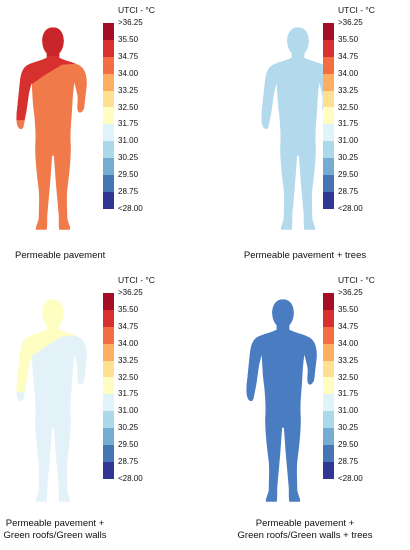  What do you see at coordinates (60, 255) in the screenshot?
I see `caption-line: Permeable pavement` at bounding box center [60, 255].